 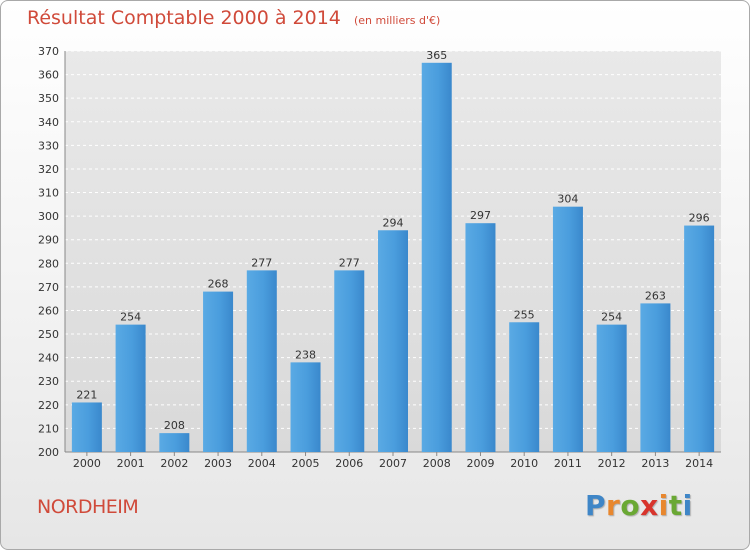 What do you see at coordinates (174, 463) in the screenshot?
I see `x-tick-label: 2002` at bounding box center [174, 463].